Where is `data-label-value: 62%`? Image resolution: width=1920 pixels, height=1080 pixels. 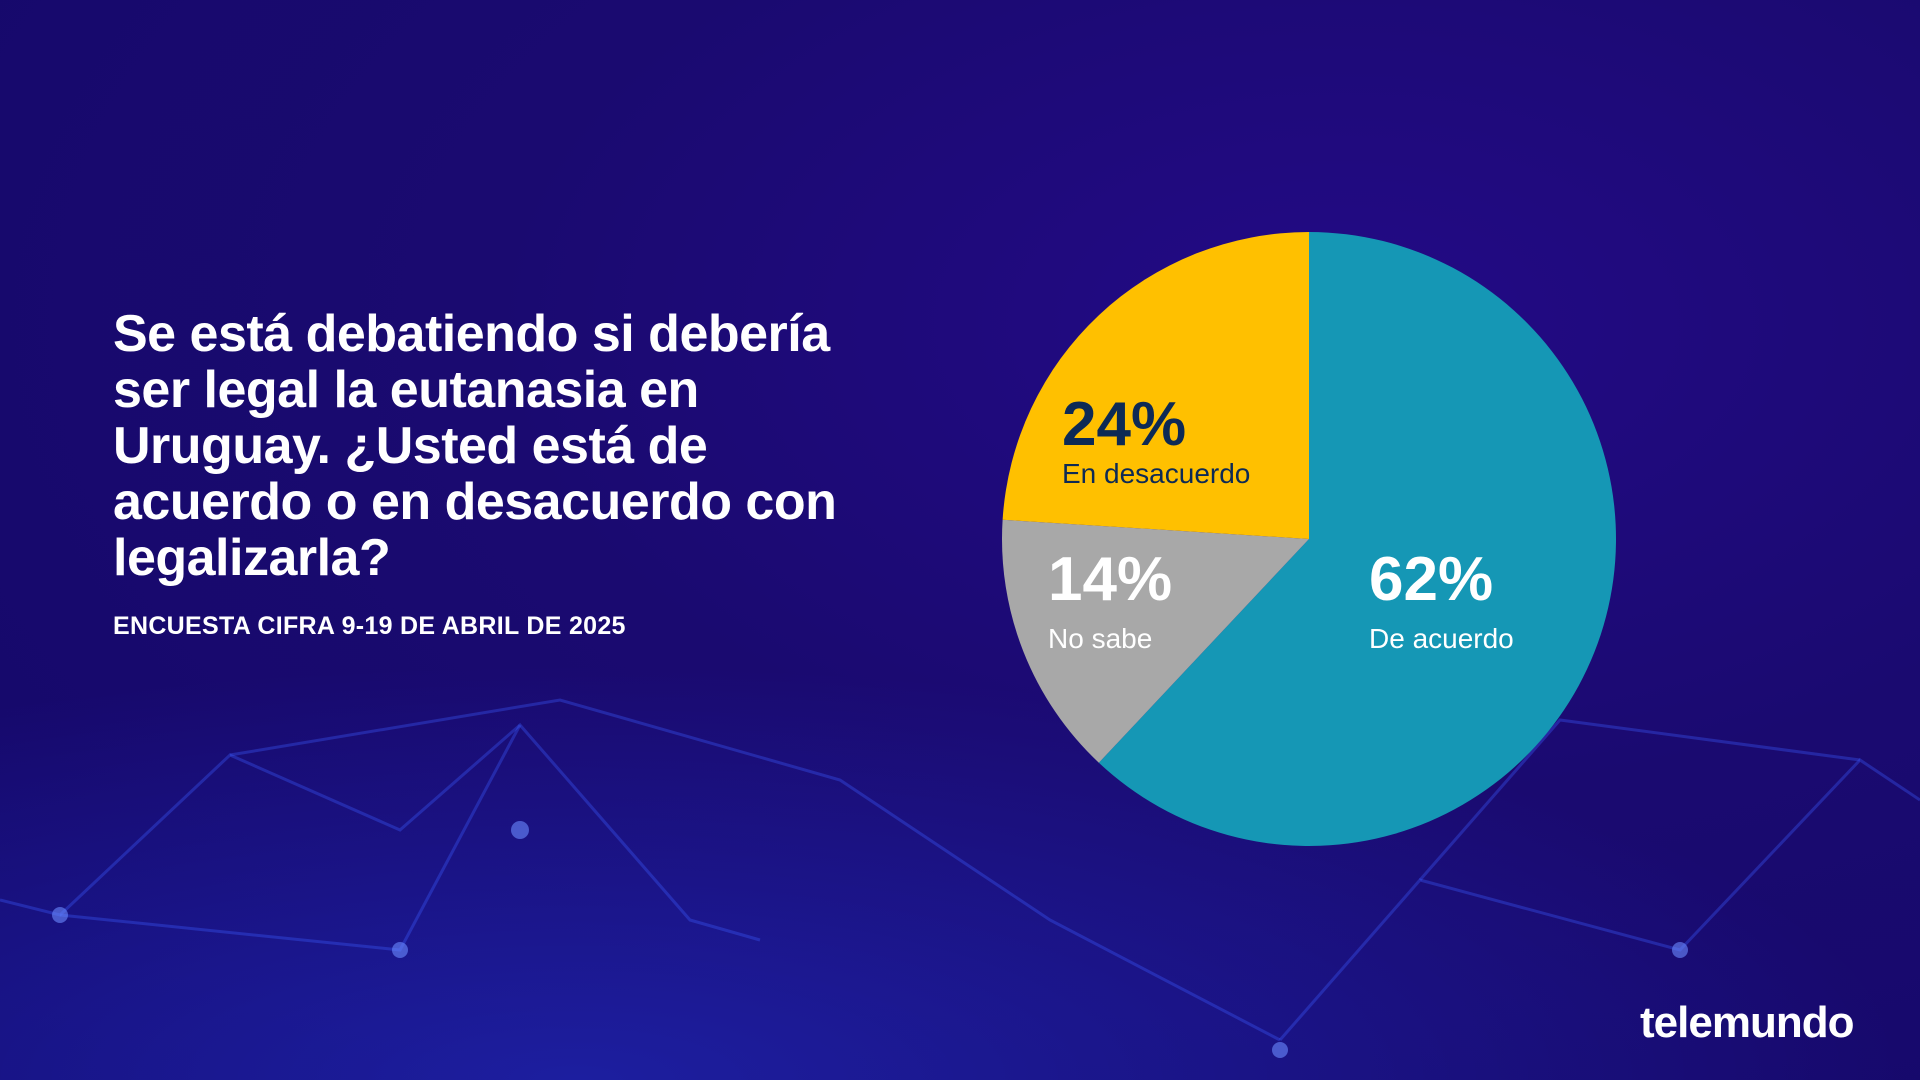 data-label-value: 62% is located at coordinates (1431, 579).